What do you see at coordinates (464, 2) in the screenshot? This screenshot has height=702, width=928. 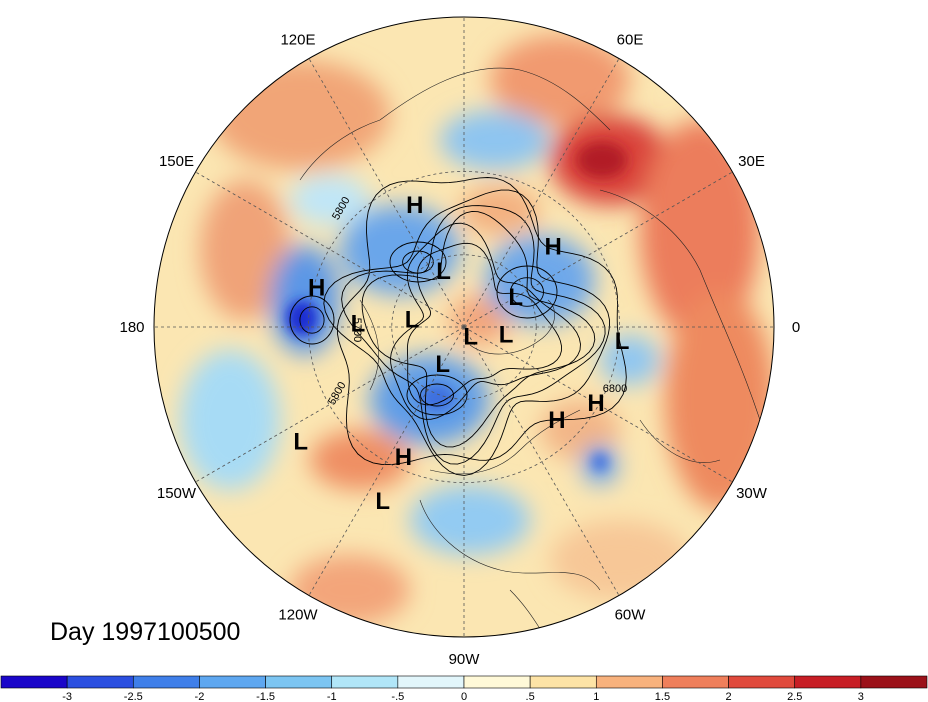 I see `longitude-label: 90E` at bounding box center [464, 2].